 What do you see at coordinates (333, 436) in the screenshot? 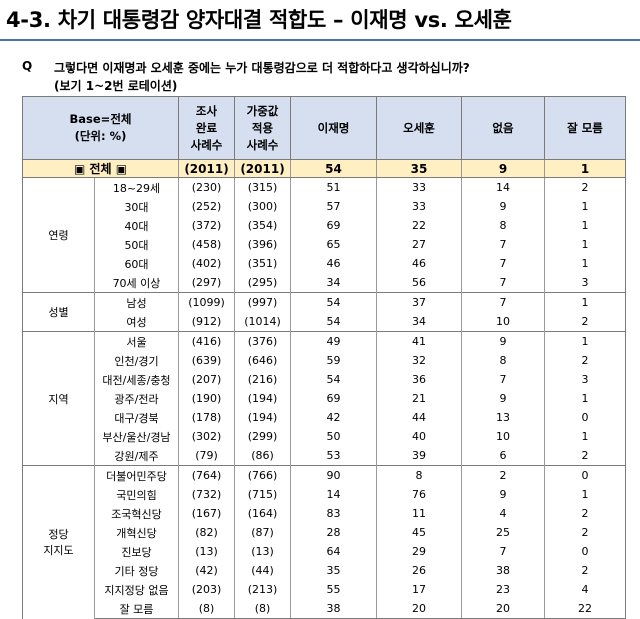
I see `value-lee: 50` at bounding box center [333, 436].